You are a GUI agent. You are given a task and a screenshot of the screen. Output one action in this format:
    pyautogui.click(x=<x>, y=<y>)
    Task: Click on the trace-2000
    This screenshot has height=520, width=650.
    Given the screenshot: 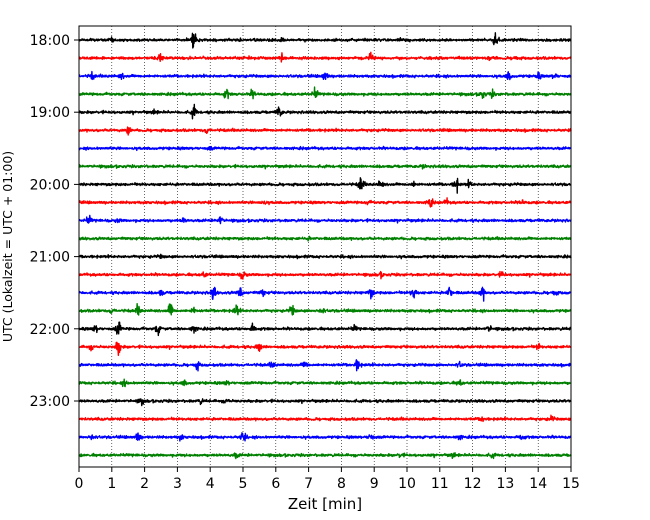 What is the action you would take?
    pyautogui.click(x=325, y=185)
    